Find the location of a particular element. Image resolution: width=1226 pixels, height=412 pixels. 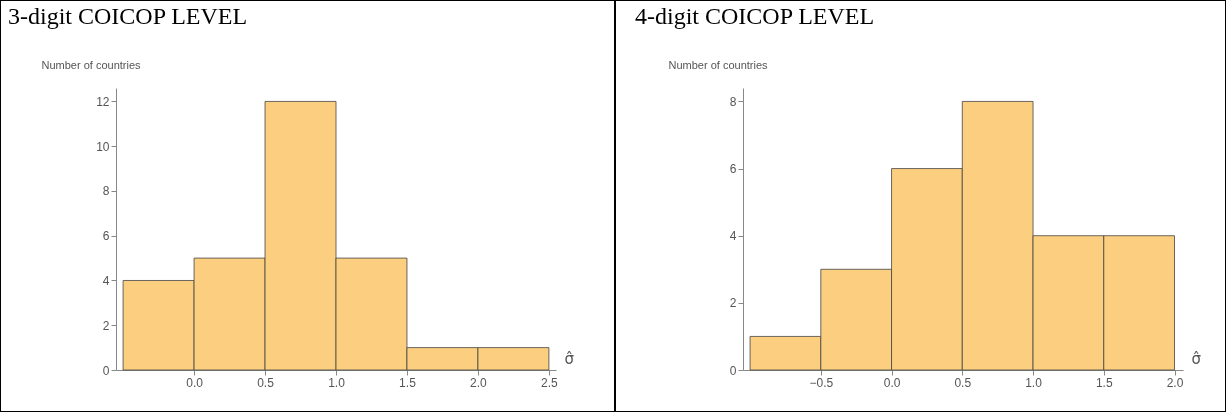

chart-title: 3-digit COICOP LEVEL is located at coordinates (128, 16).